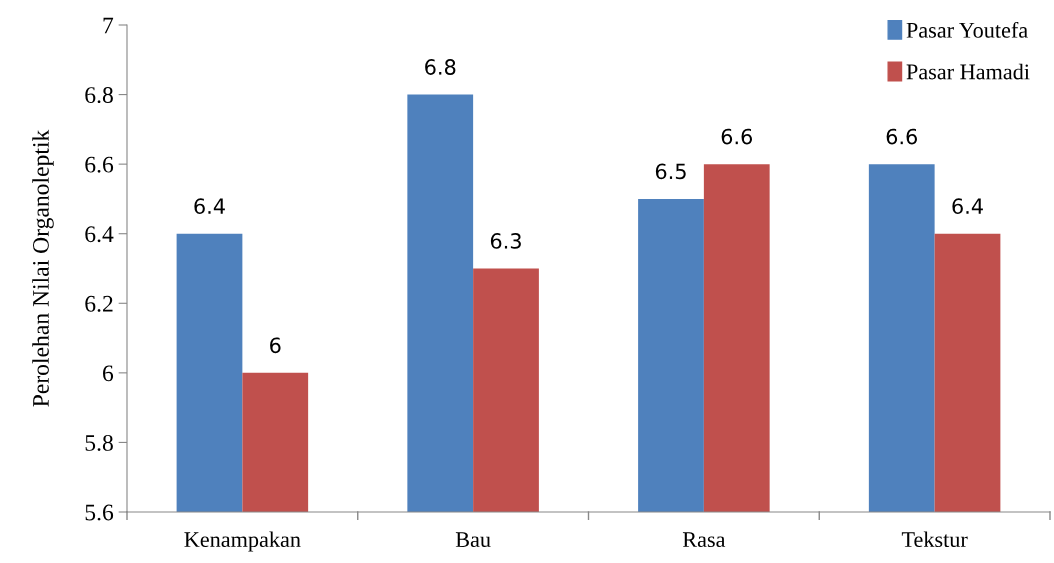 This screenshot has width=1054, height=563. I want to click on data-label: 6.3, so click(505, 241).